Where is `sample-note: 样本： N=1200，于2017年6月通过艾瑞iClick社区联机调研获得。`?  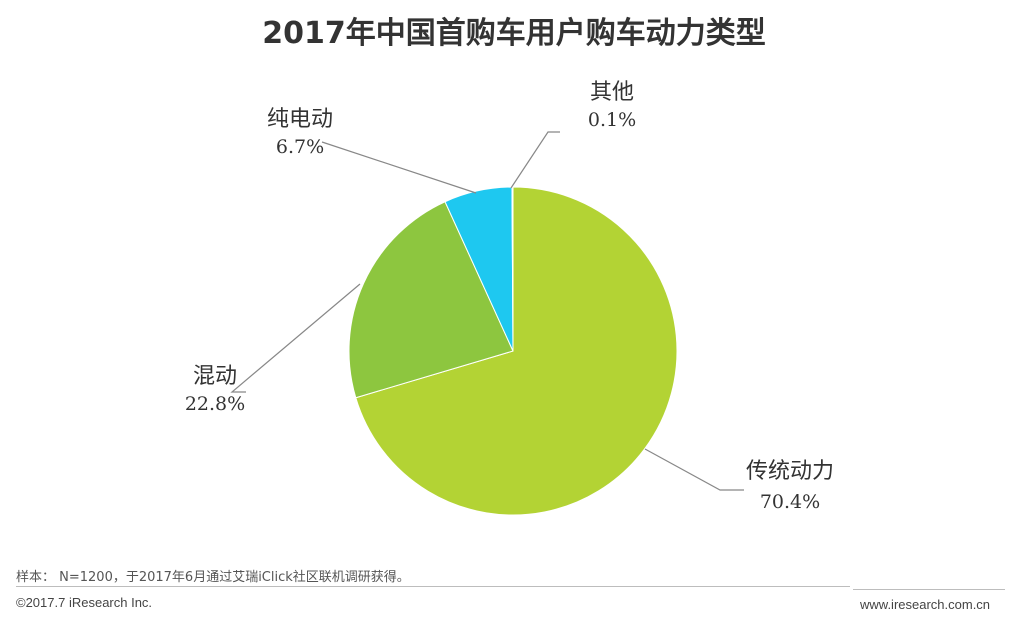 sample-note: 样本： N=1200，于2017年6月通过艾瑞iClick社区联机调研获得。 is located at coordinates (213, 577).